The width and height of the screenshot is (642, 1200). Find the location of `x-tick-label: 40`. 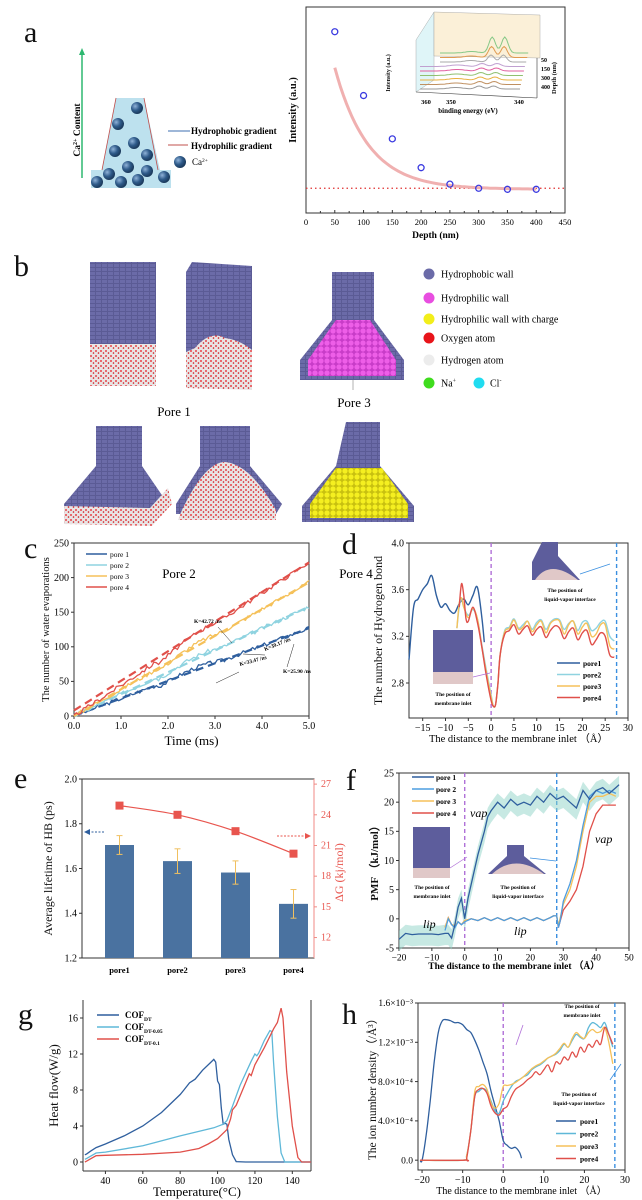

x-tick-label: 40 is located at coordinates (105, 1181).